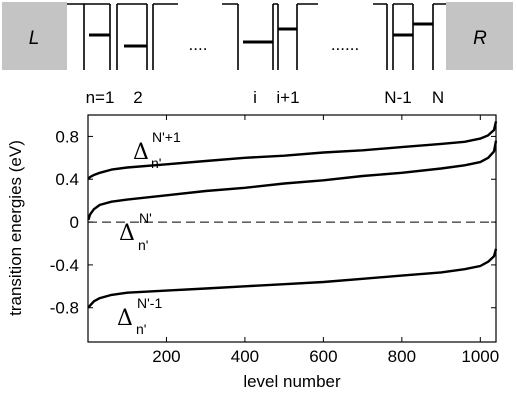  I want to click on left-lead, so click(34, 36).